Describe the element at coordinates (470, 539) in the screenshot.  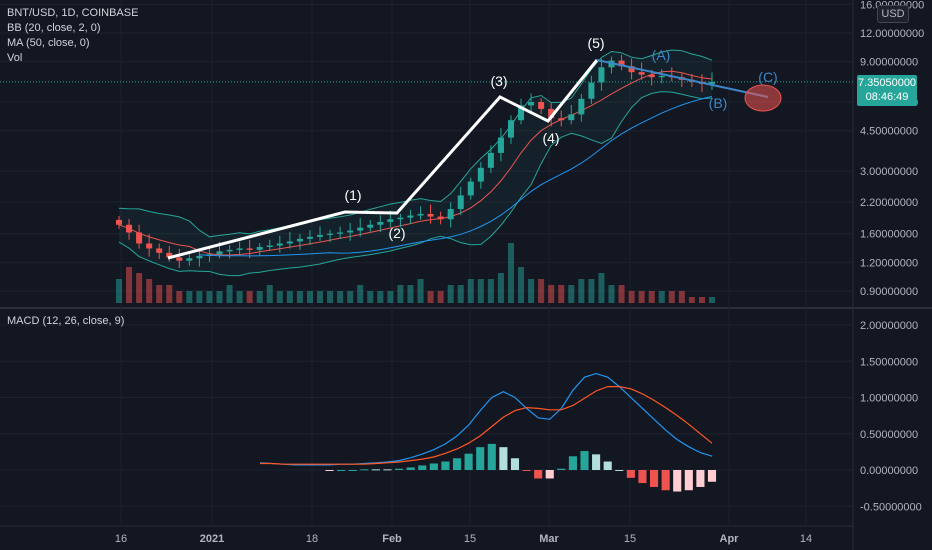
I see `x-tick-label: 15` at that location.